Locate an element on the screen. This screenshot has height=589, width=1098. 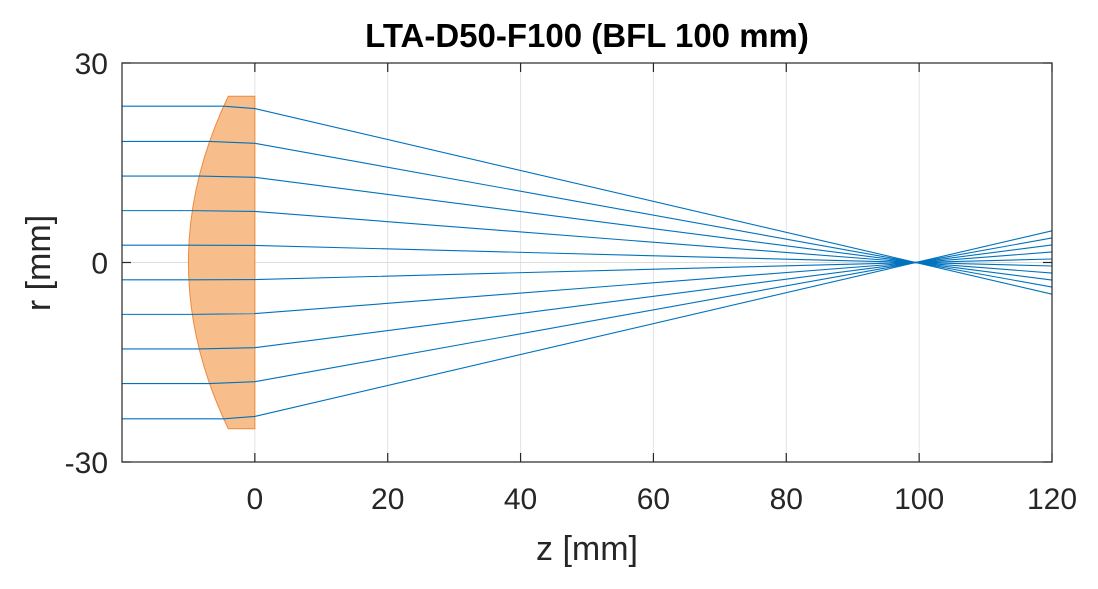
x-axis-label: z [mm] is located at coordinates (587, 549).